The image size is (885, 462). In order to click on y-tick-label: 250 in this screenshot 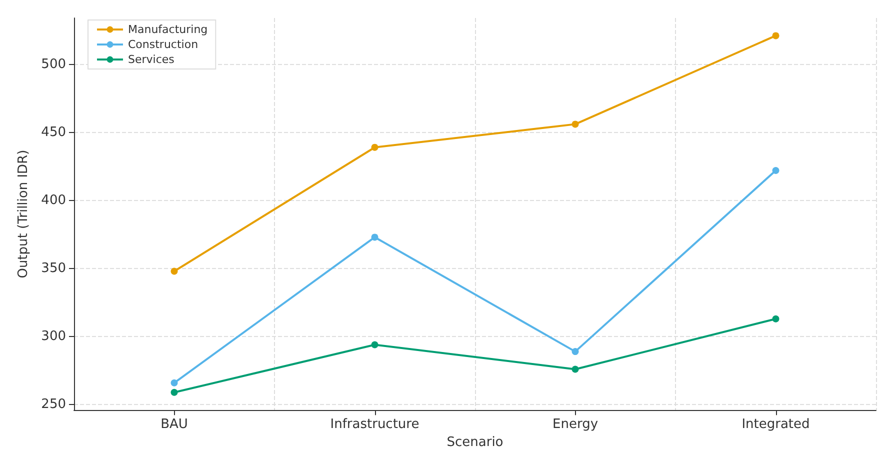, I will do `click(53, 404)`.